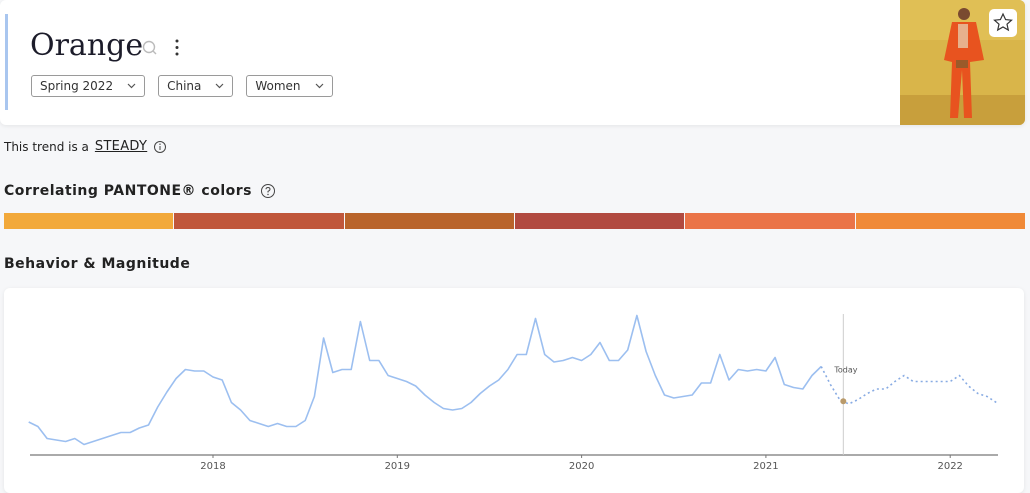 Image resolution: width=1030 pixels, height=493 pixels. What do you see at coordinates (149, 47) in the screenshot?
I see `search-icon` at bounding box center [149, 47].